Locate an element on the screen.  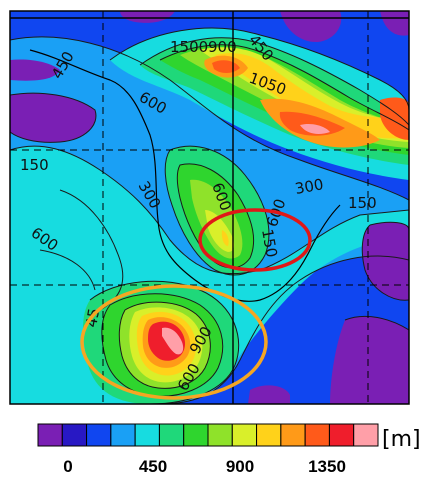
colorbar-tick-label: 450 is located at coordinates (153, 466).